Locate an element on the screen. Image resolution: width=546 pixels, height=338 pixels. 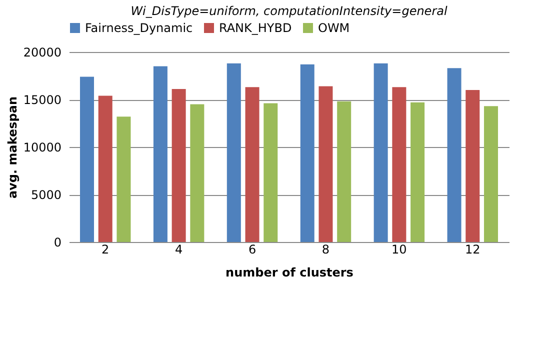
y-tick-label: 0 is located at coordinates (58, 243).